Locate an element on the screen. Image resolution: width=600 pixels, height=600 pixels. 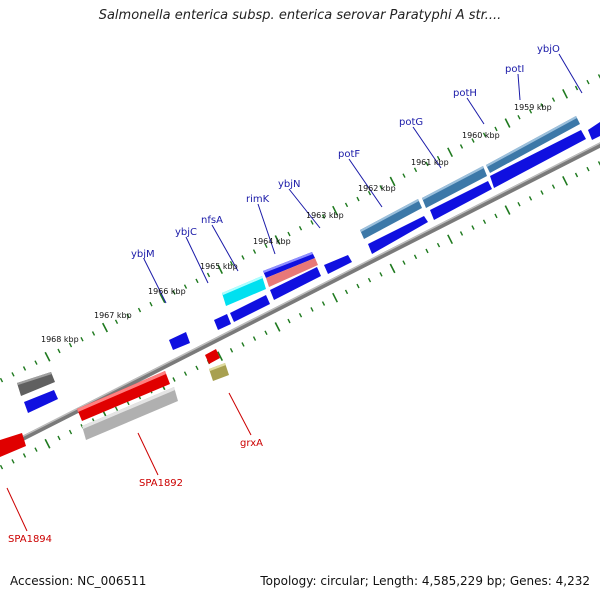
gene-feature-gray is located at coordinates (36, 384).